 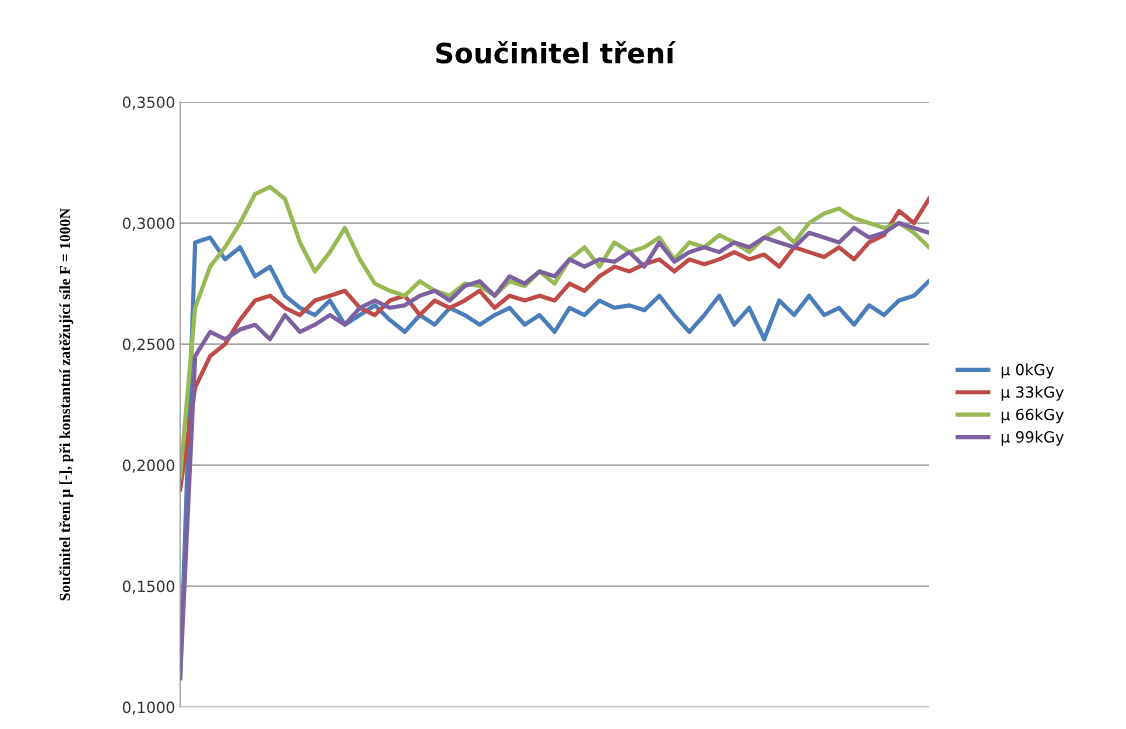 I want to click on legend-label: μ 99kGy, so click(x=1032, y=438).